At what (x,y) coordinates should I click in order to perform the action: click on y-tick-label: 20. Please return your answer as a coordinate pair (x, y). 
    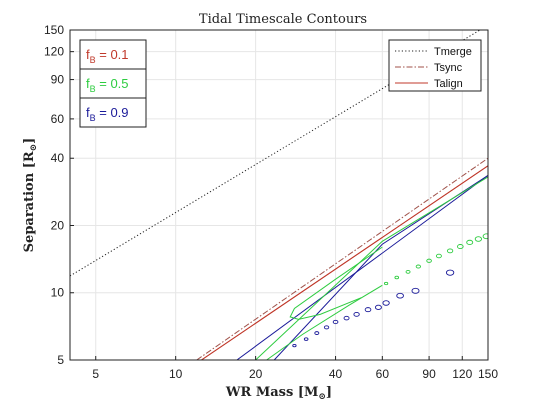
    Looking at the image, I should click on (58, 225).